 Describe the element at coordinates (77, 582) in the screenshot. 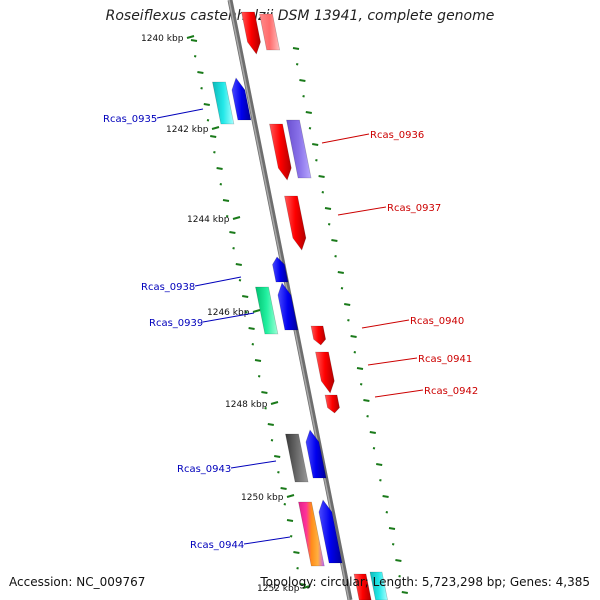

I see `accession-text: Accession: NC_009767` at that location.